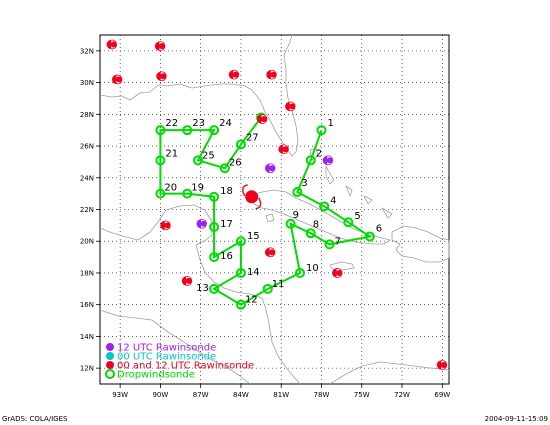 The height and width of the screenshot is (425, 550). I want to click on dropwindsonde-label: 19, so click(197, 188).